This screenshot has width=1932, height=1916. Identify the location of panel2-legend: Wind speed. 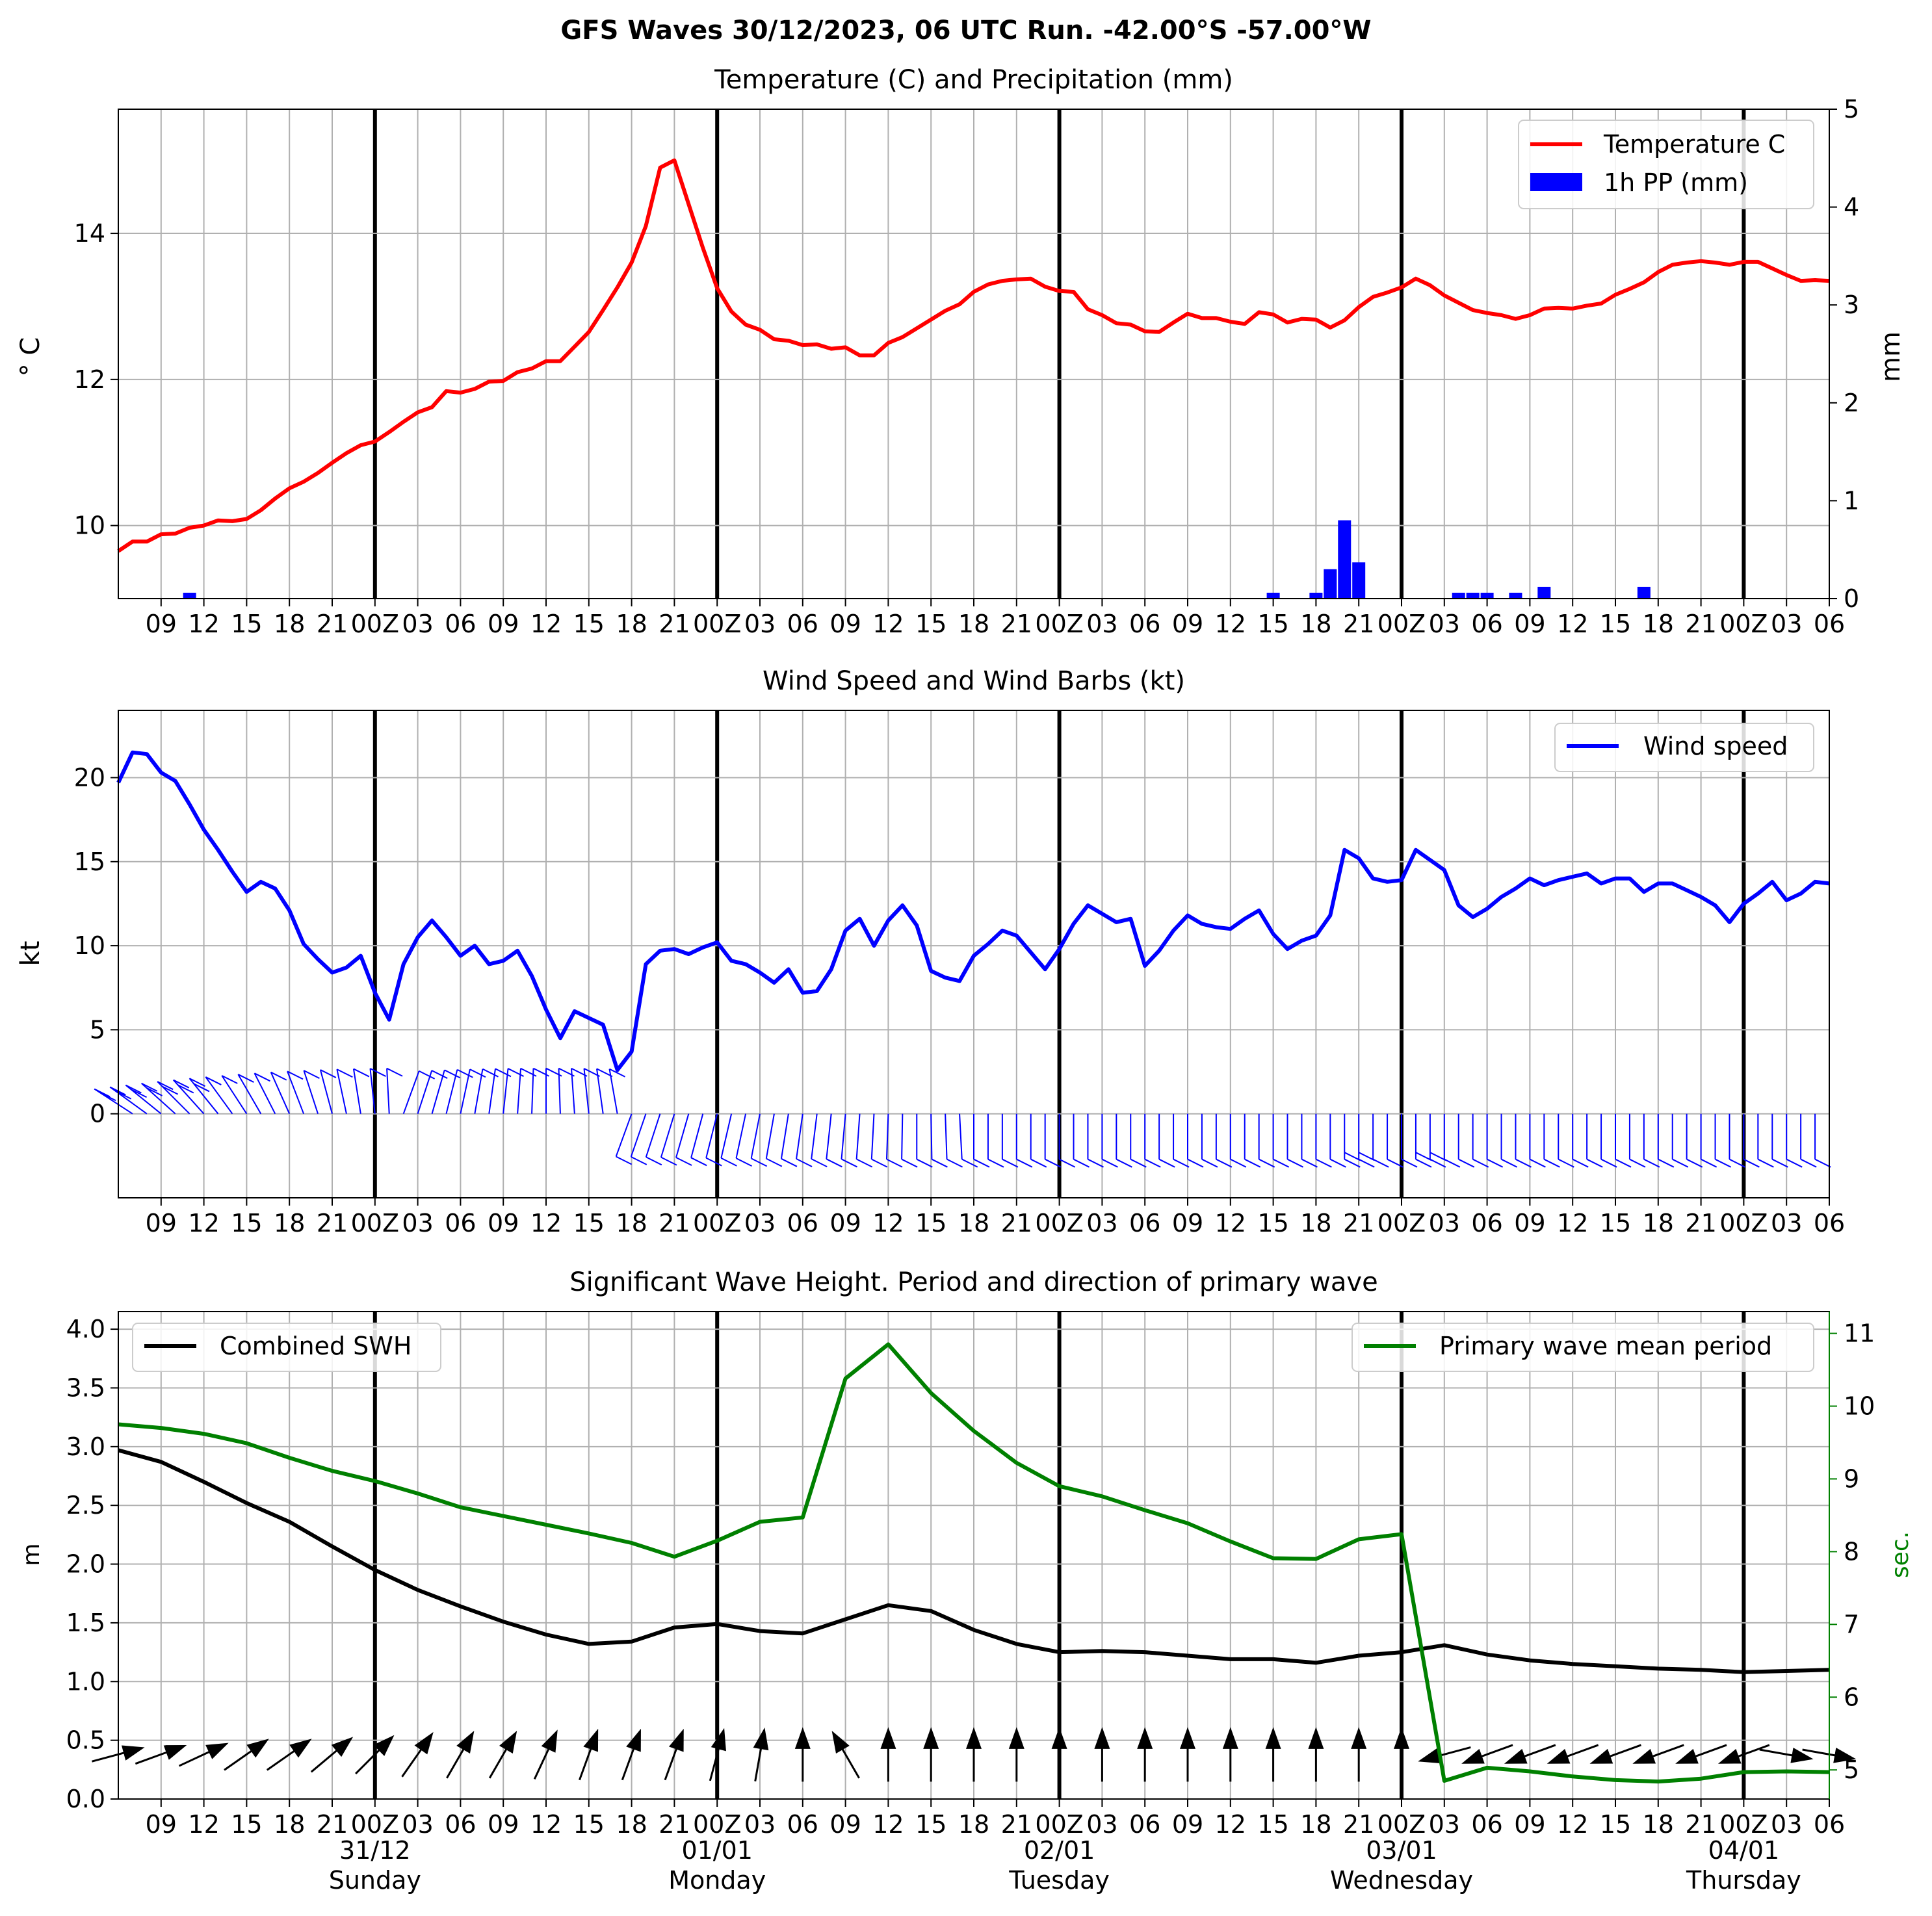
(1684, 747).